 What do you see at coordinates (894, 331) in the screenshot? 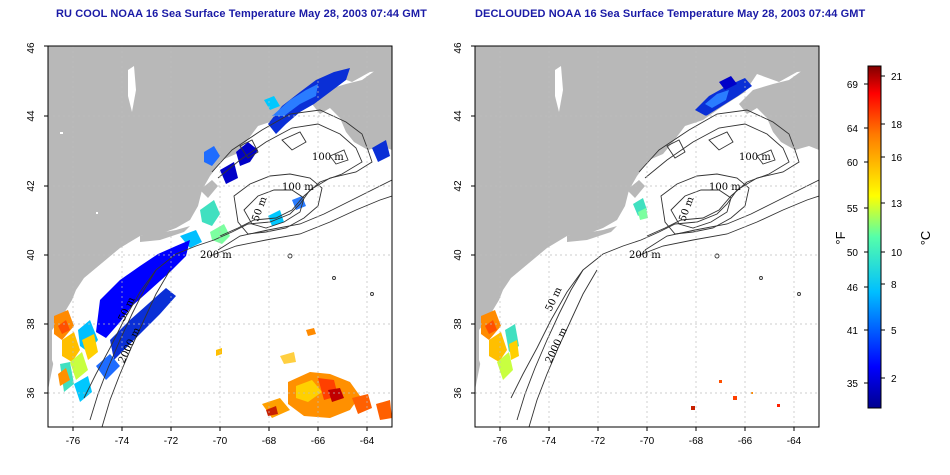
I see `colorbar-c-tick: 5` at bounding box center [894, 331].